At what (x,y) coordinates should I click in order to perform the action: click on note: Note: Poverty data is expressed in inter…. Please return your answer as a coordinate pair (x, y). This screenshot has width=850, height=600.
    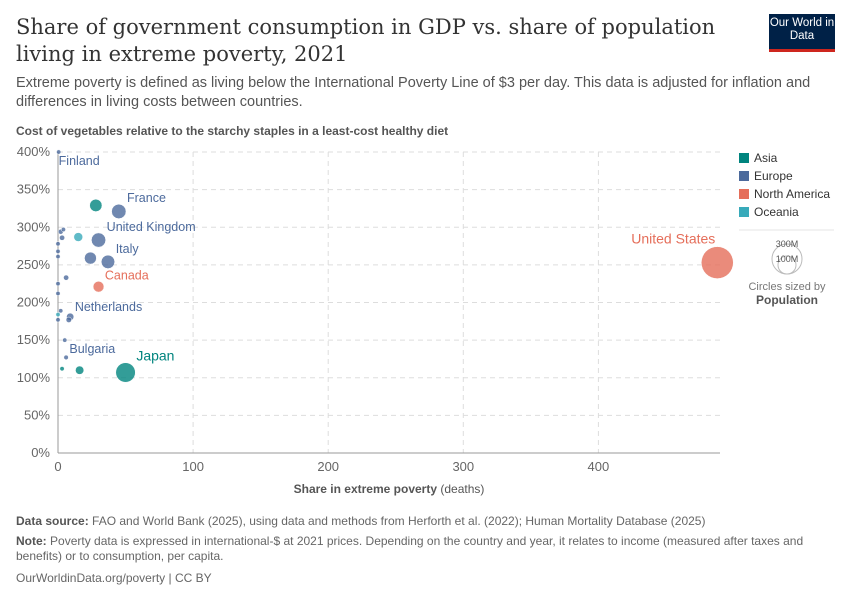
    Looking at the image, I should click on (416, 549).